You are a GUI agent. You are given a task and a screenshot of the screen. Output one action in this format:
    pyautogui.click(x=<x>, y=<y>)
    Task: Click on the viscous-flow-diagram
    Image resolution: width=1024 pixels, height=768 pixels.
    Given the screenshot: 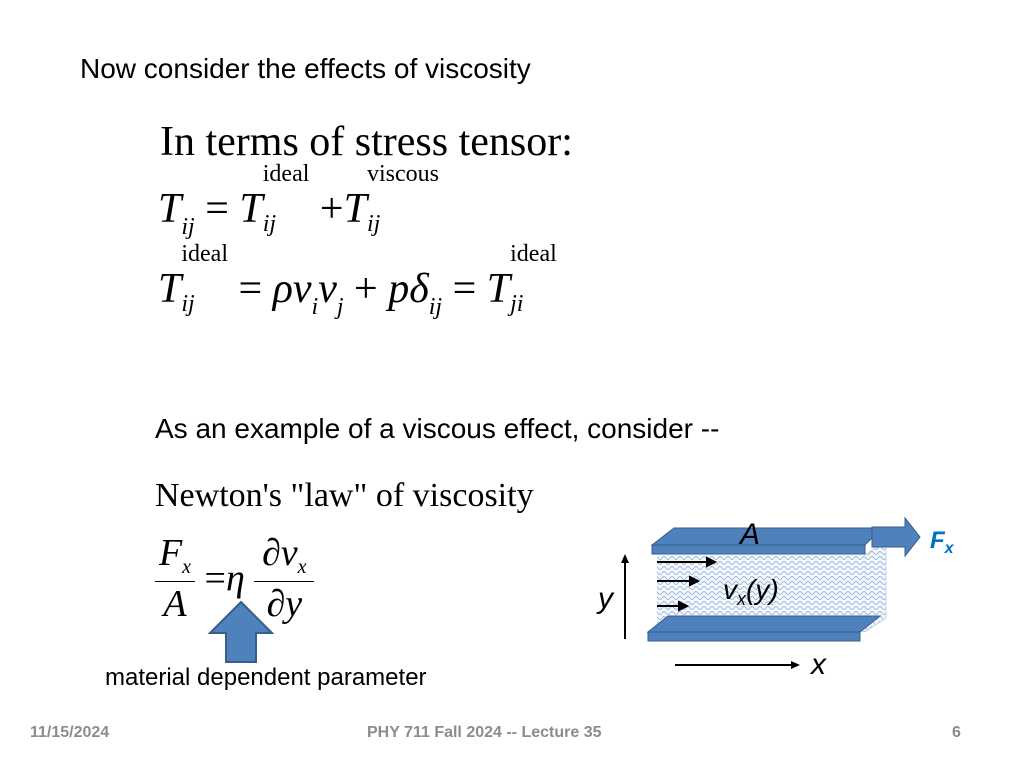 What is the action you would take?
    pyautogui.click(x=771, y=592)
    